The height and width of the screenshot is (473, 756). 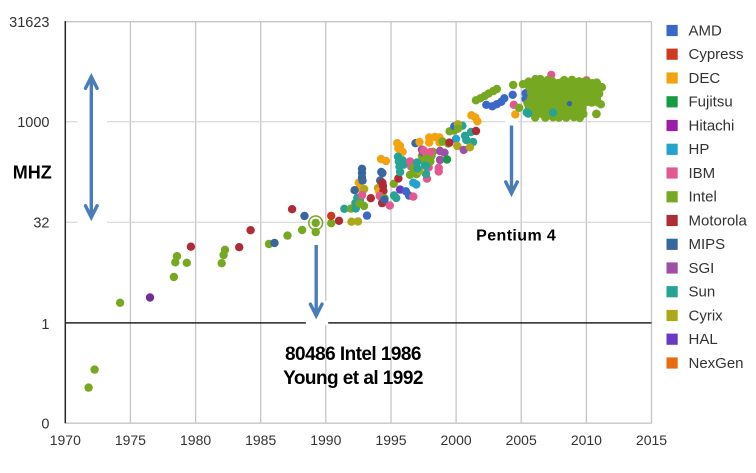 What do you see at coordinates (705, 78) in the screenshot?
I see `svg-text: DEC` at bounding box center [705, 78].